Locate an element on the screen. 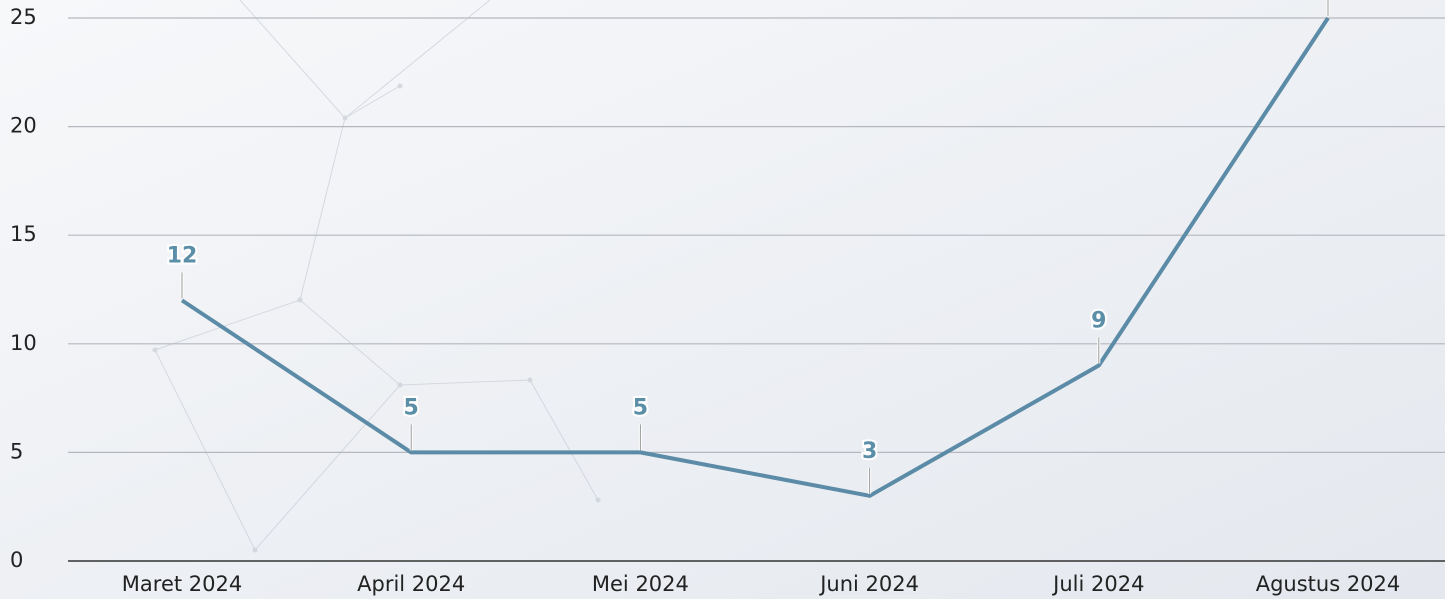  x-tick-label: Agustus 2024 is located at coordinates (1328, 584).